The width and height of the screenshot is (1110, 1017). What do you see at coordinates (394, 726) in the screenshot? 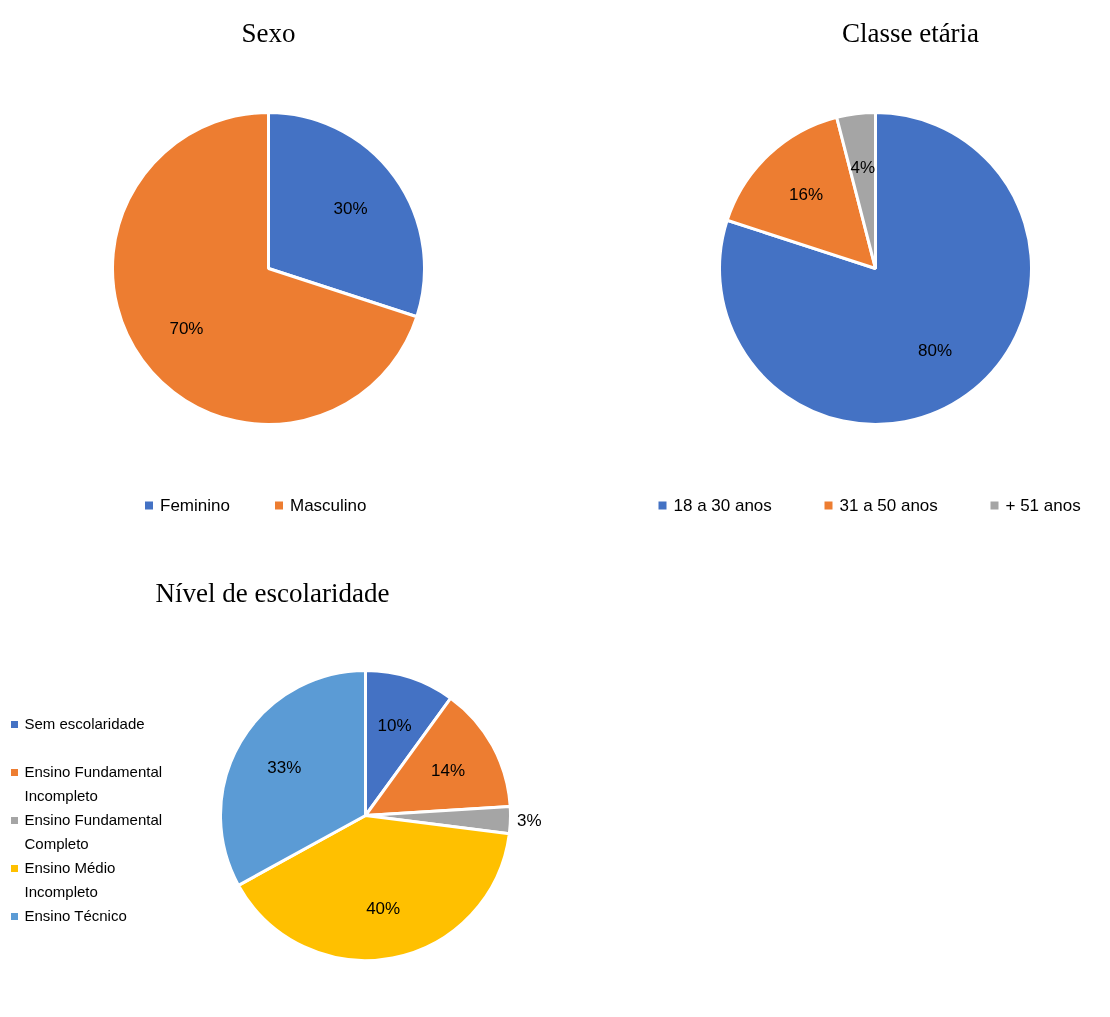
I see `data-label: 10%` at bounding box center [394, 726].